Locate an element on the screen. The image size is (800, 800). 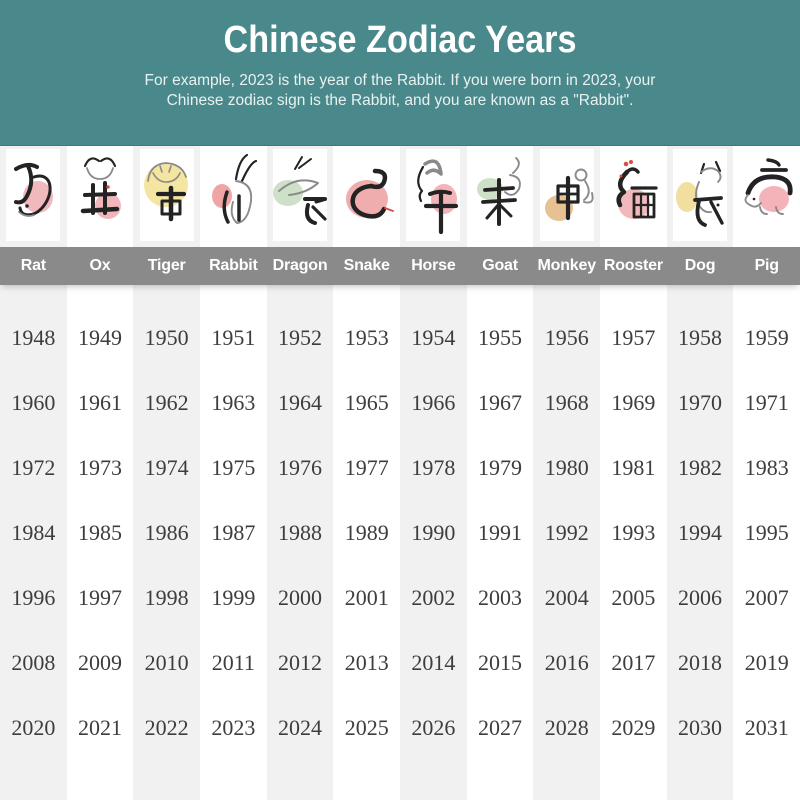
year-cell: 2020 is located at coordinates (33, 727).